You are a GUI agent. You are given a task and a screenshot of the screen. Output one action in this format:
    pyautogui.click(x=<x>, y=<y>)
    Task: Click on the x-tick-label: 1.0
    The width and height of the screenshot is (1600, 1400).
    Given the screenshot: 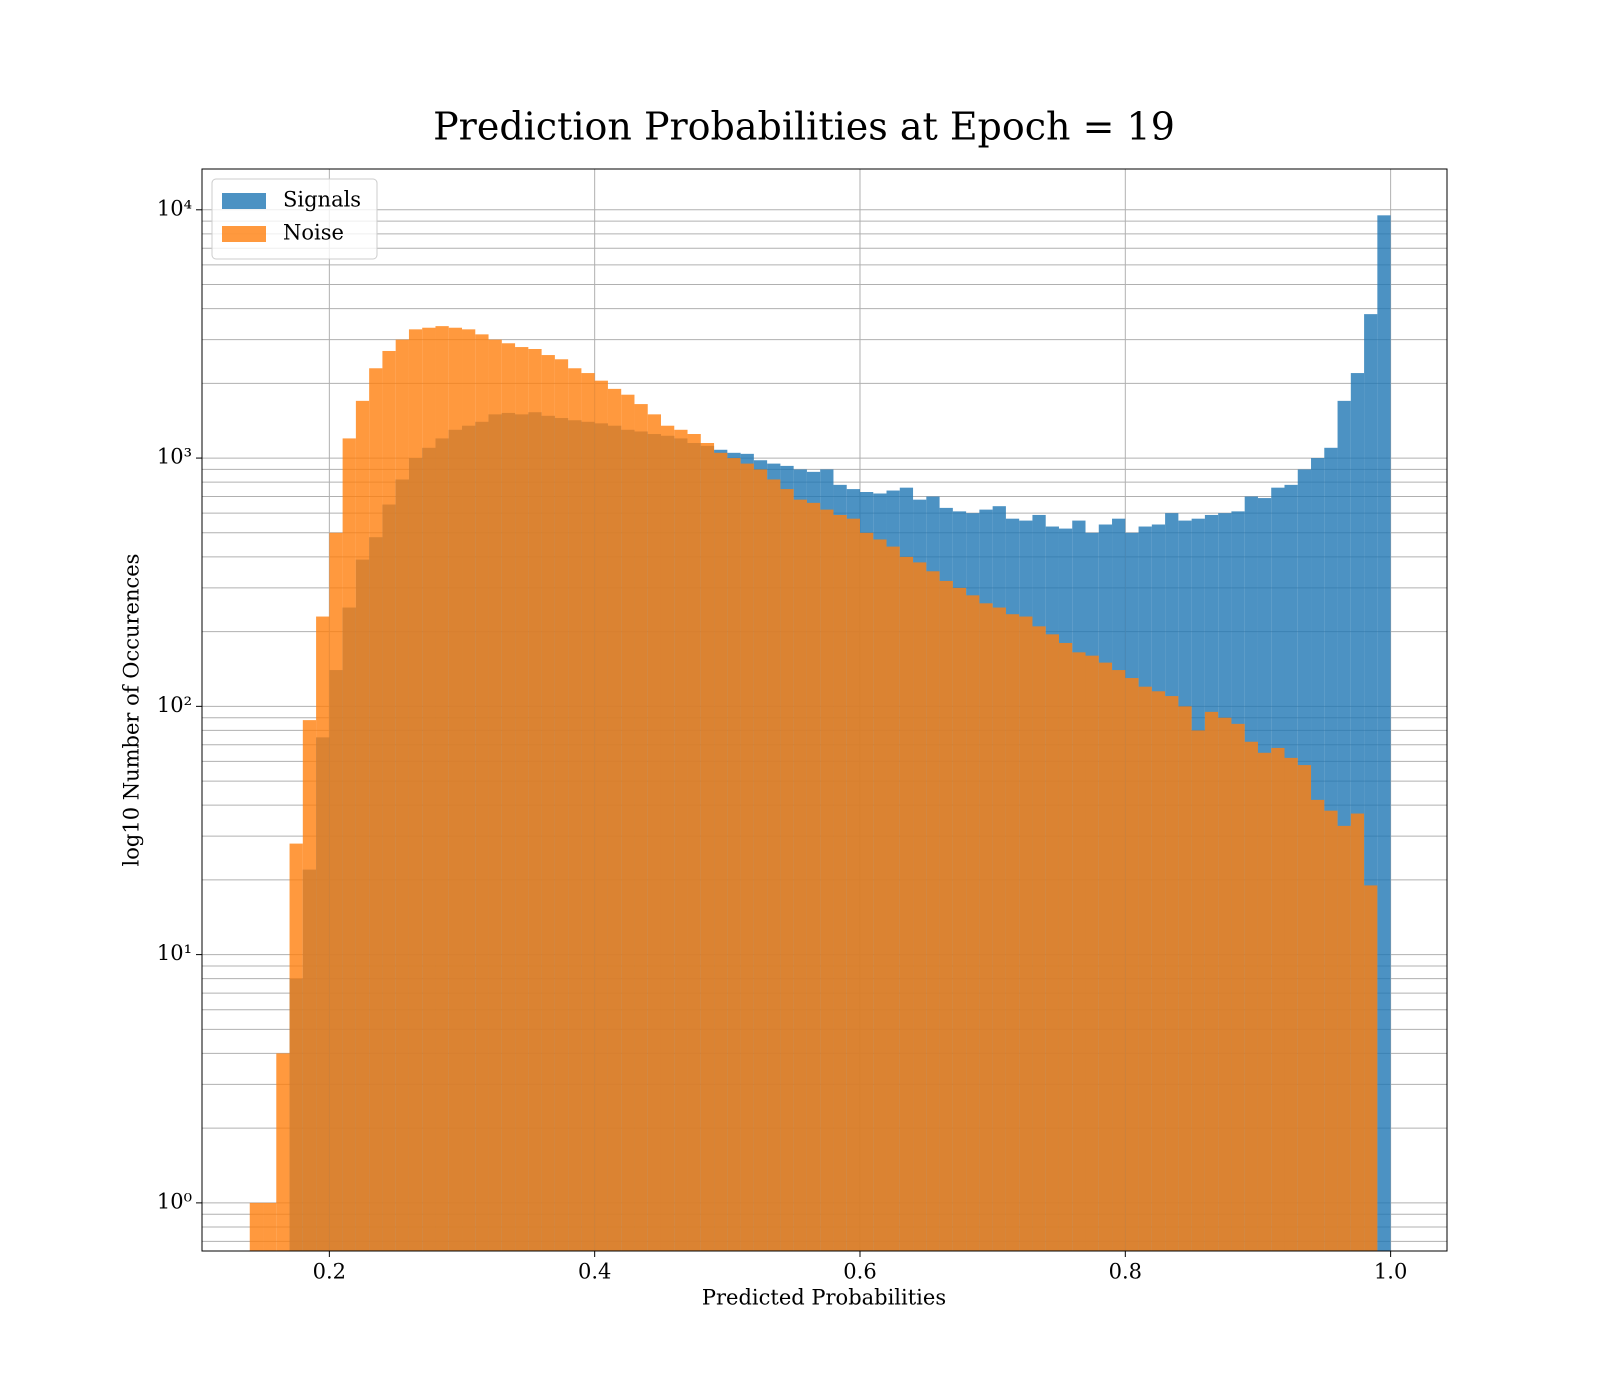 What is the action you would take?
    pyautogui.click(x=1390, y=1272)
    